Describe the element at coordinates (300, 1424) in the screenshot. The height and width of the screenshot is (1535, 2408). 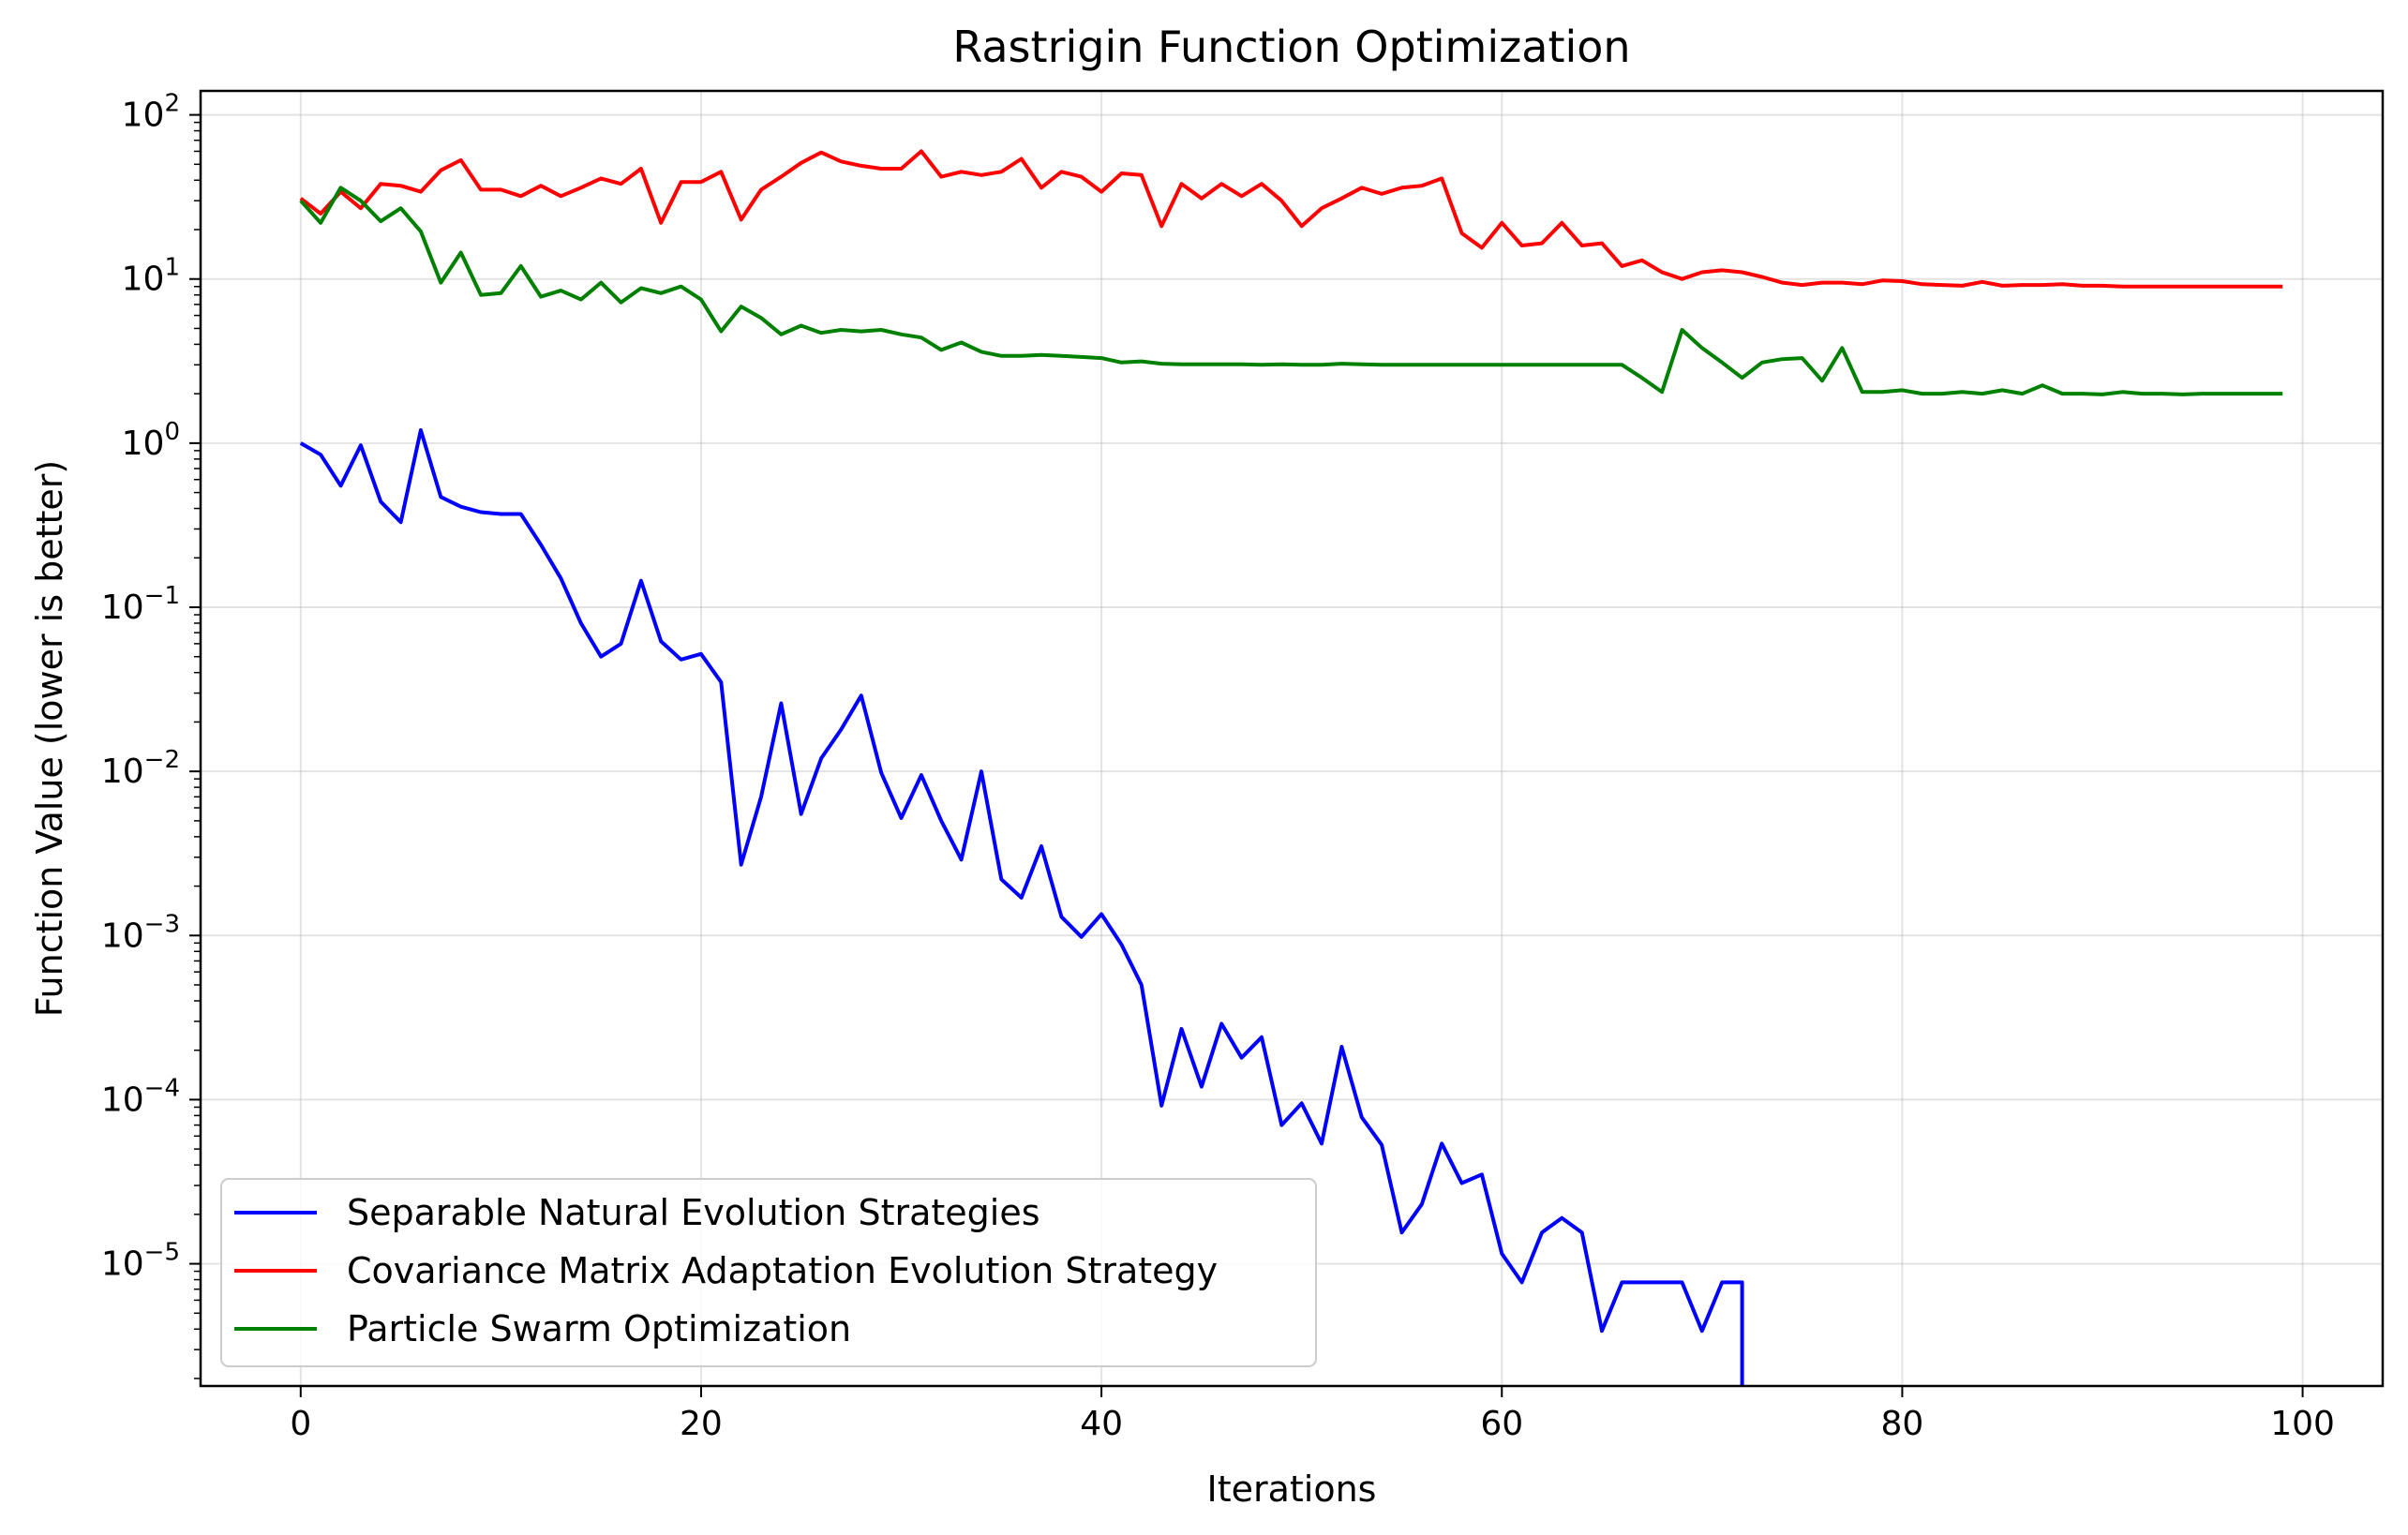
I see `x-tick-label: 0` at that location.